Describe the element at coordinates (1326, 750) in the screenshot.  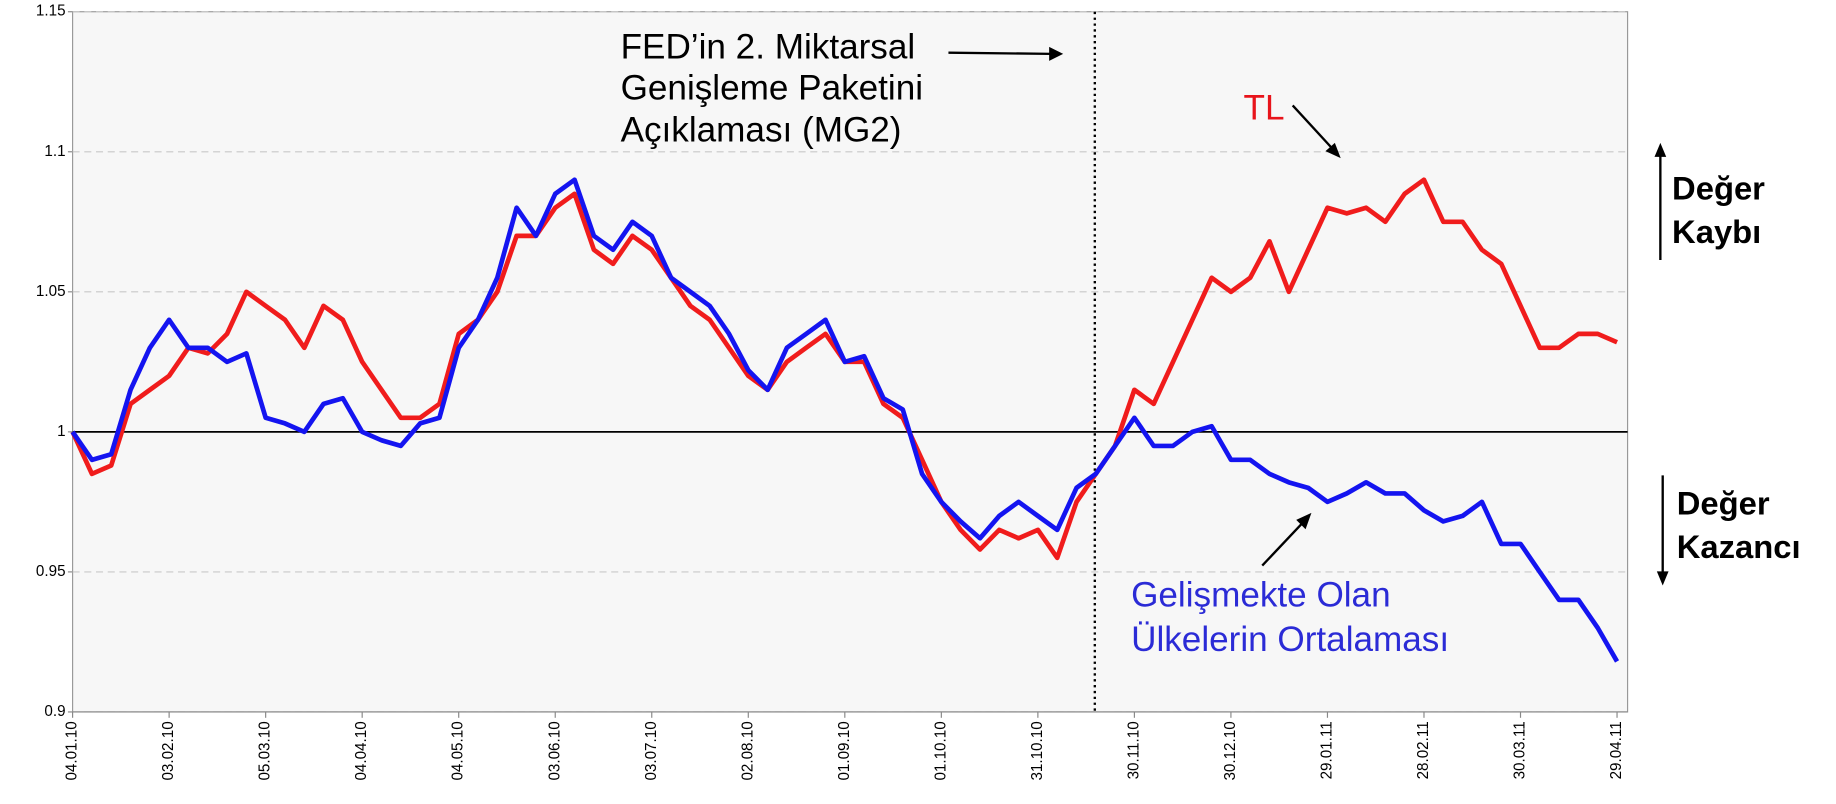
I see `x-tick-label: 29.01.11` at that location.